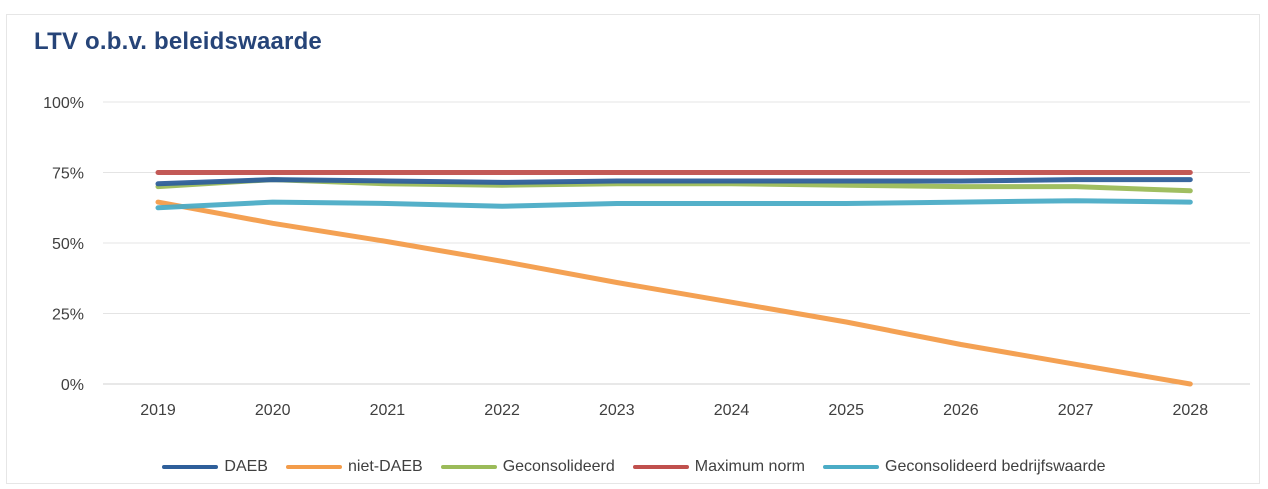 This screenshot has width=1268, height=489. What do you see at coordinates (1191, 410) in the screenshot?
I see `x-tick-label: 2028` at bounding box center [1191, 410].